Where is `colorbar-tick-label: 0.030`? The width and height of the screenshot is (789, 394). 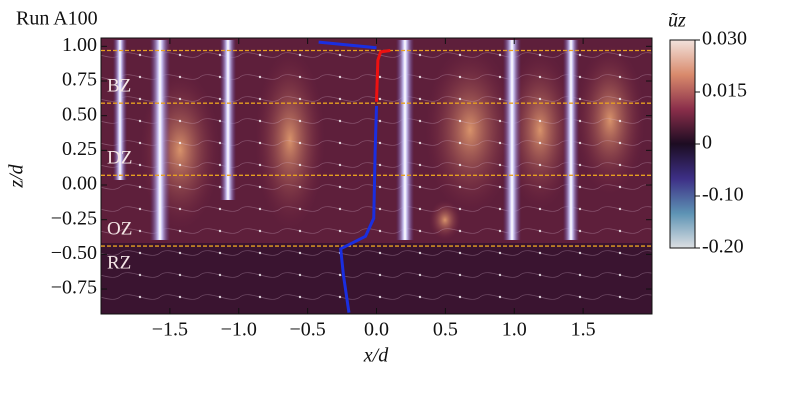
colorbar-tick-label: 0.030 is located at coordinates (724, 39).